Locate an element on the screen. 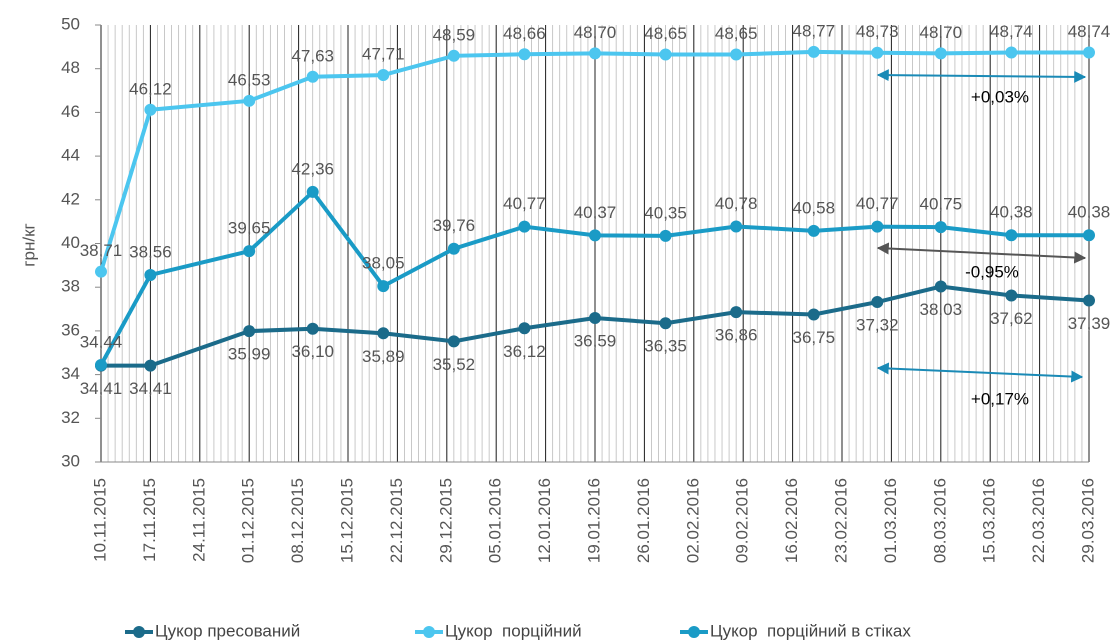  x-tick-label: 26.01.2016 is located at coordinates (643, 520).